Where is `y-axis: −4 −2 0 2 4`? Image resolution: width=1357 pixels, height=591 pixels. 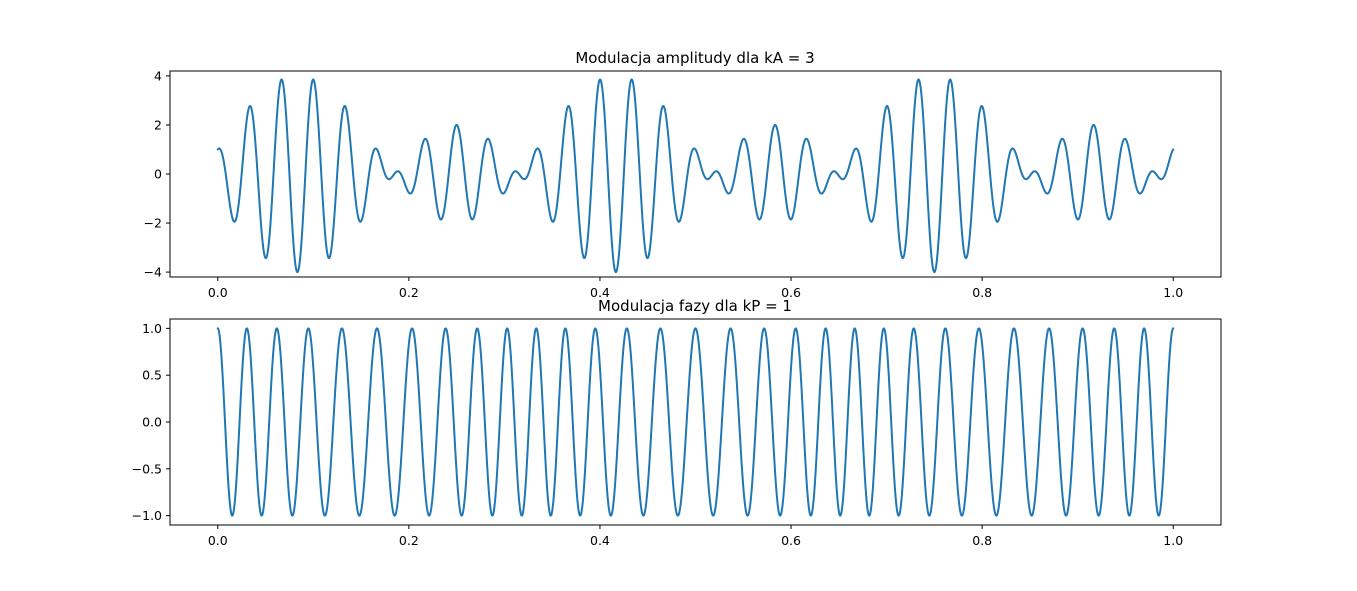 y-axis: −4 −2 0 2 4 is located at coordinates (157, 174).